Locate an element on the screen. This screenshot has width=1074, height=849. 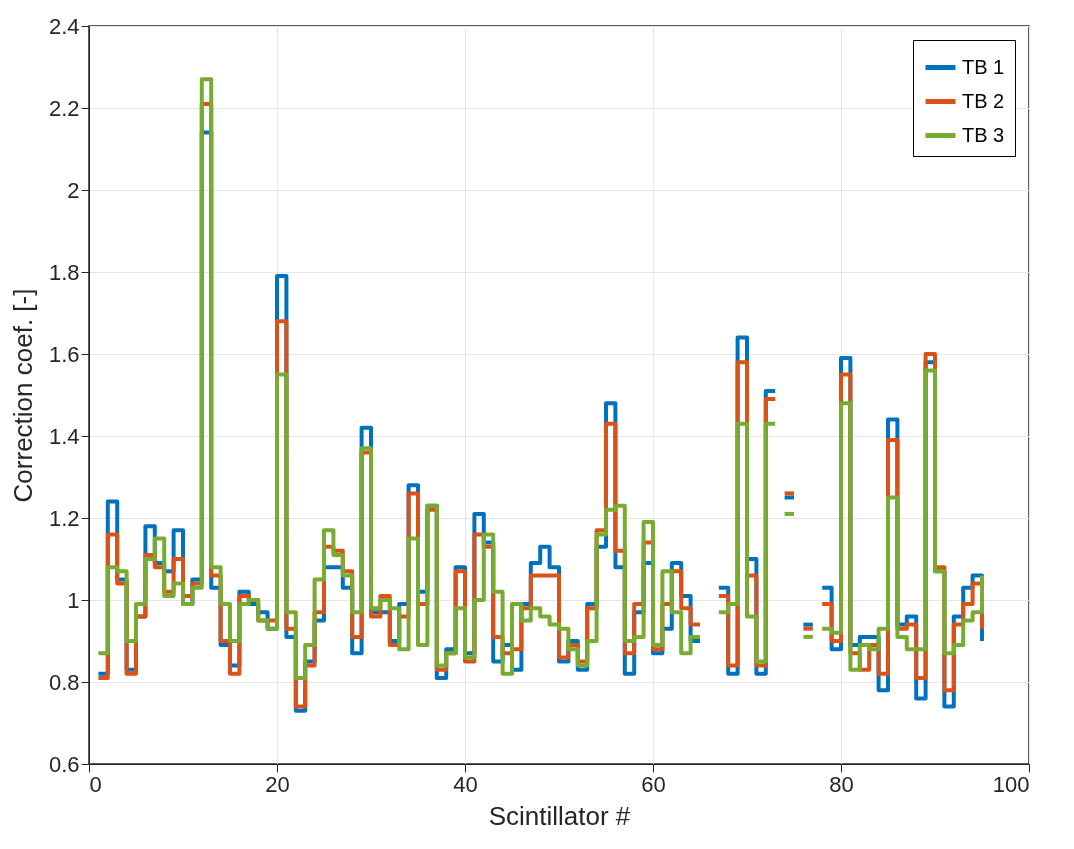
x-tick-label: 100 is located at coordinates (1011, 784).